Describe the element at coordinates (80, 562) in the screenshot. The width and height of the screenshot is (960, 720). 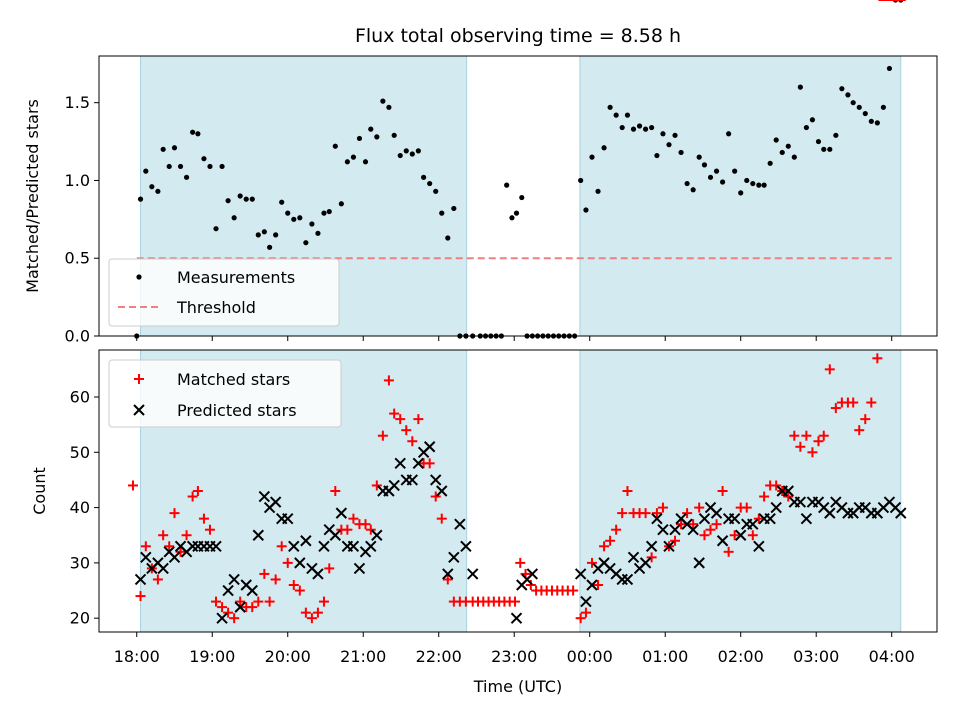
I see `y-tick-label: 30` at that location.